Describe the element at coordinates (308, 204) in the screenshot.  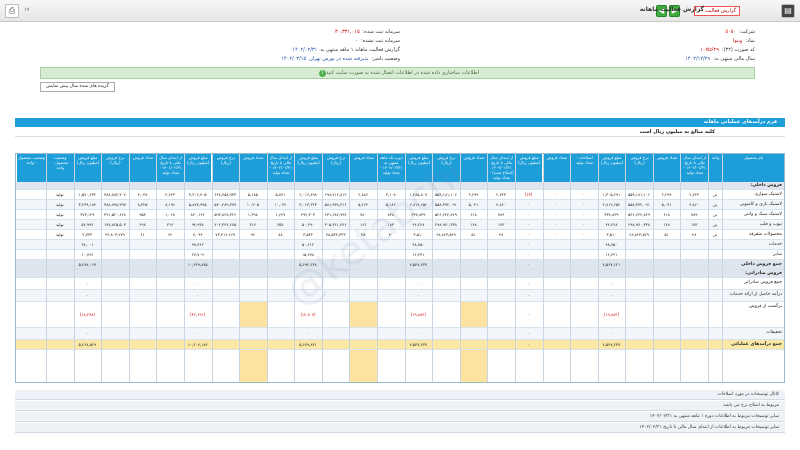
I see `table-cell: ۳,۰۶۳,۳۲۳` at that location.